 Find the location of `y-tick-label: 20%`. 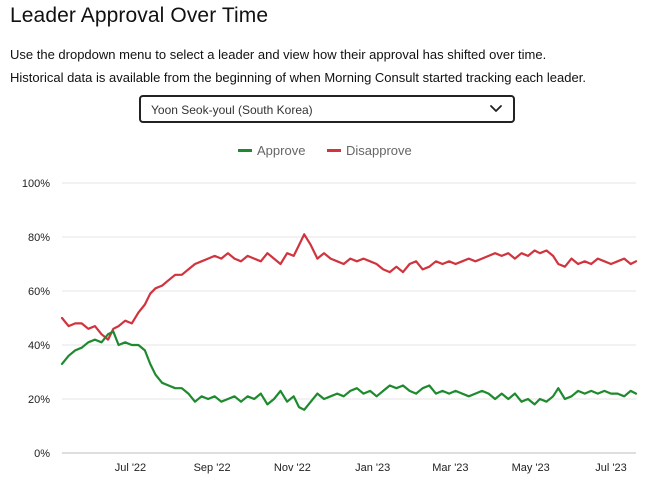

y-tick-label: 20% is located at coordinates (39, 400).